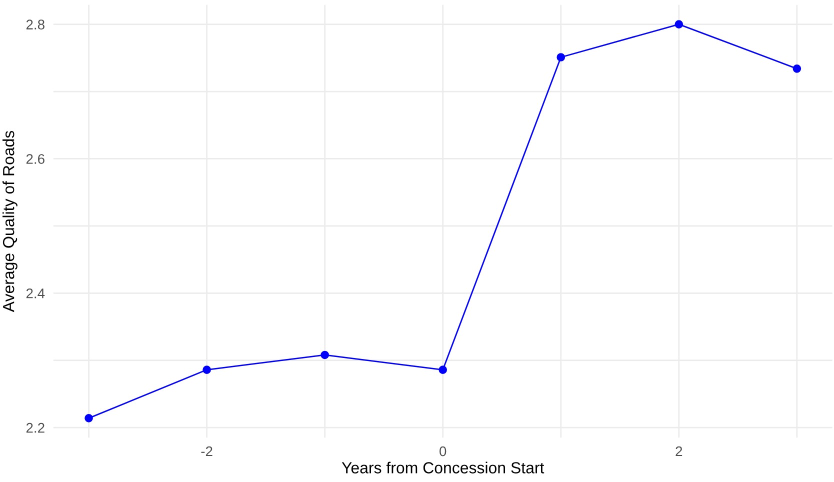  Describe the element at coordinates (35, 25) in the screenshot. I see `y-tick-label: 2.8` at that location.